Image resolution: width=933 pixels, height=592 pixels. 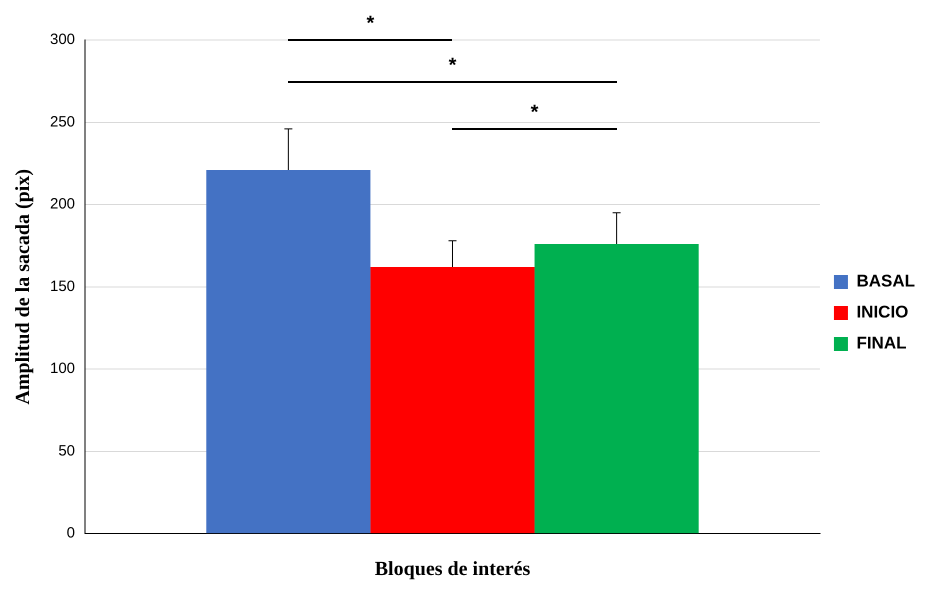 What do you see at coordinates (63, 286) in the screenshot?
I see `y-tick-label: 150` at bounding box center [63, 286].